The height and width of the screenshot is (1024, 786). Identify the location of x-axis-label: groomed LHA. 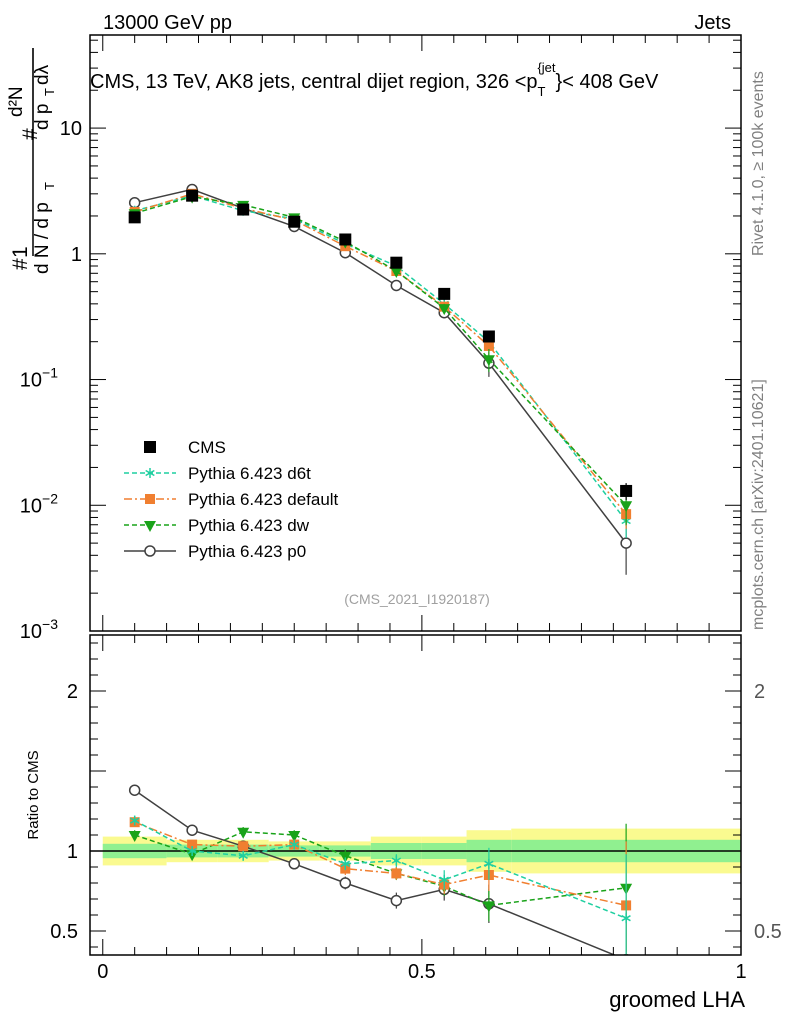
(677, 999).